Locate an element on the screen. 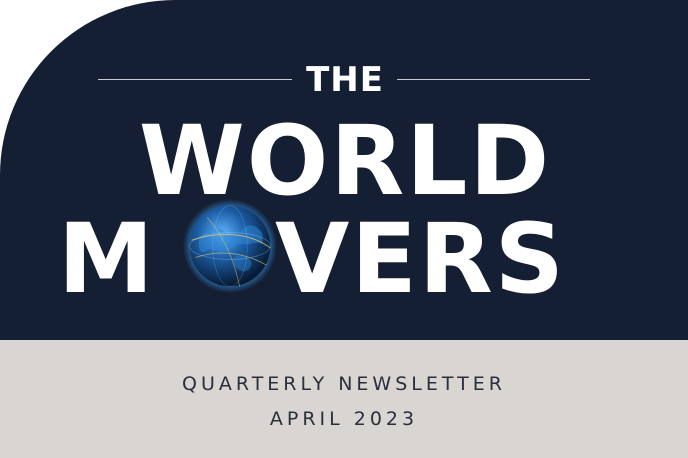 The width and height of the screenshot is (688, 458). subtitle: QUARTERLY NEWSLETTER is located at coordinates (344, 384).